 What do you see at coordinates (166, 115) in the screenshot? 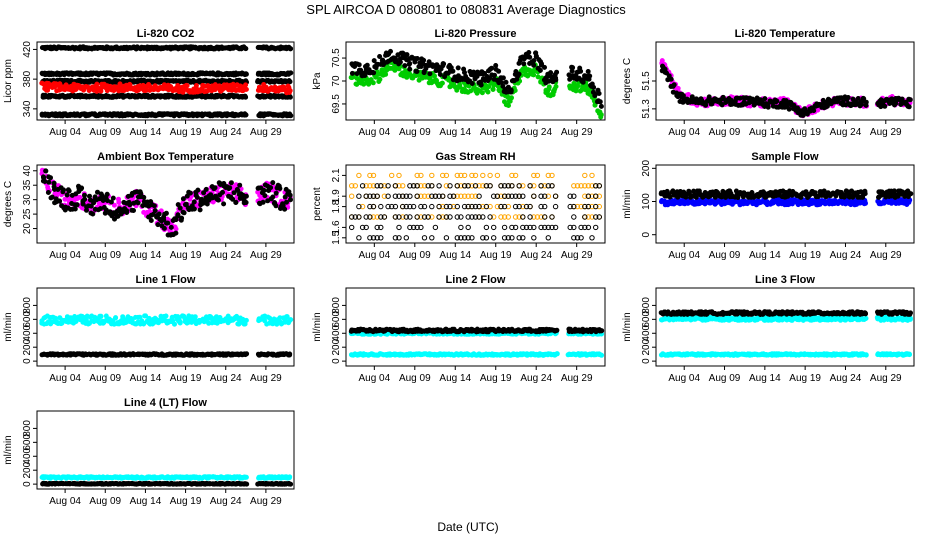
I see `series-ref-low` at bounding box center [166, 115].